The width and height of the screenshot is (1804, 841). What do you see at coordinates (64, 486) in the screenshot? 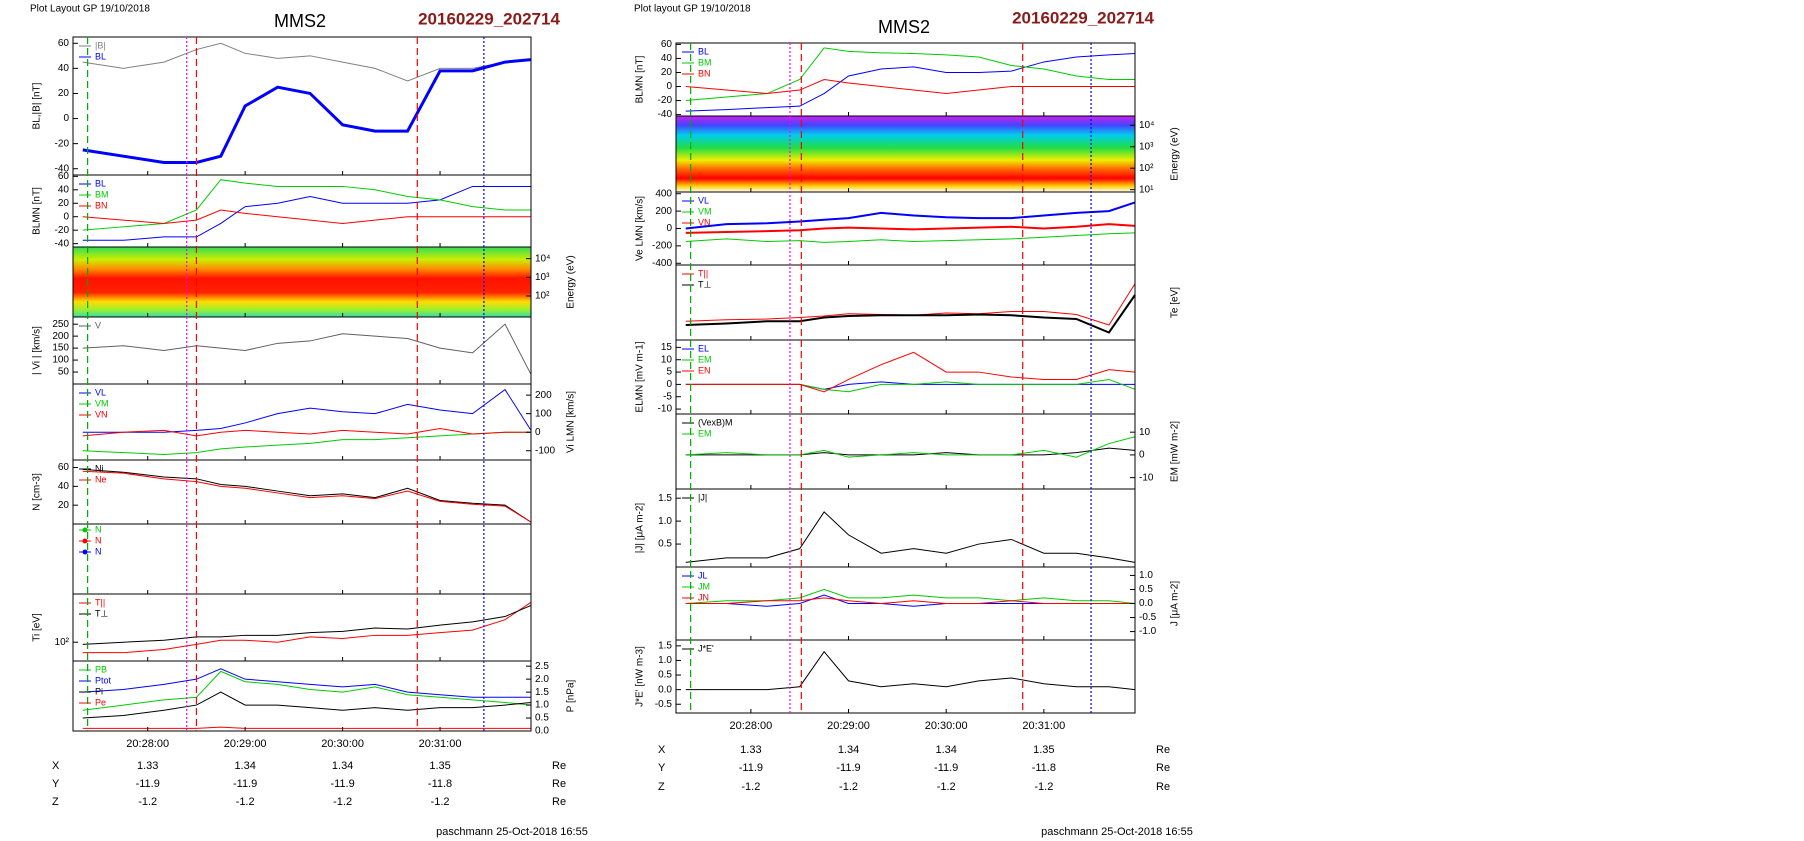
I see `y-tick-label: 40` at bounding box center [64, 486].